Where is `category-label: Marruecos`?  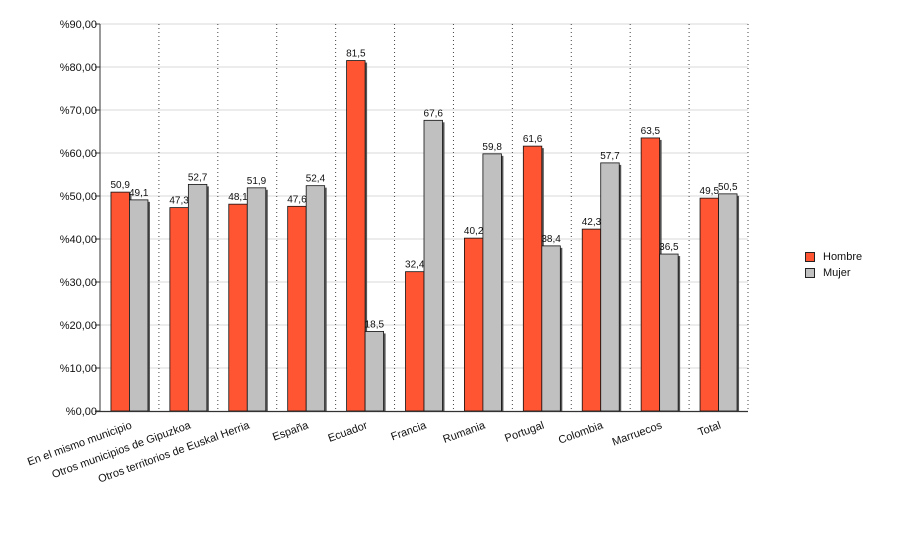
category-label: Marruecos is located at coordinates (637, 433).